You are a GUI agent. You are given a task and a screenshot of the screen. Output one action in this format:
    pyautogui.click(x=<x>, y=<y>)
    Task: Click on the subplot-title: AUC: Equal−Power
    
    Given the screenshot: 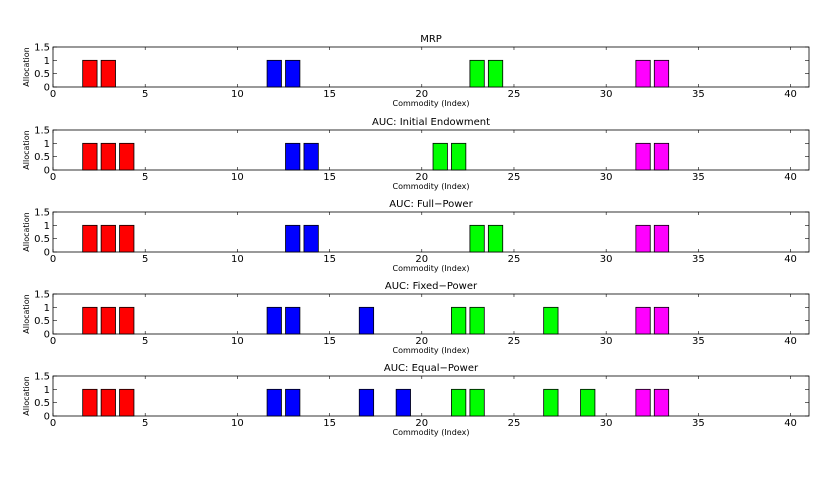 What is the action you would take?
    pyautogui.click(x=431, y=368)
    